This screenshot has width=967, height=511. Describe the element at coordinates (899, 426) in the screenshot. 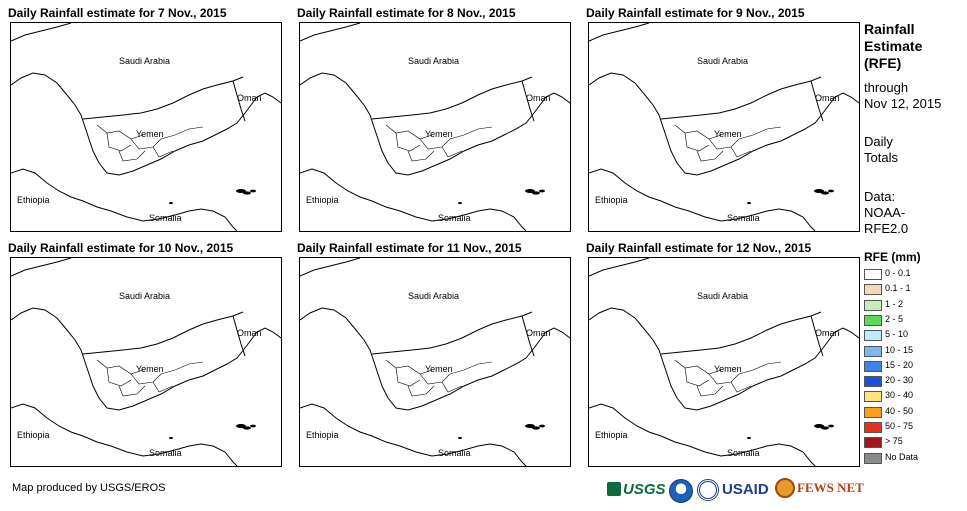

I see `legend-label: 50 - 75` at that location.